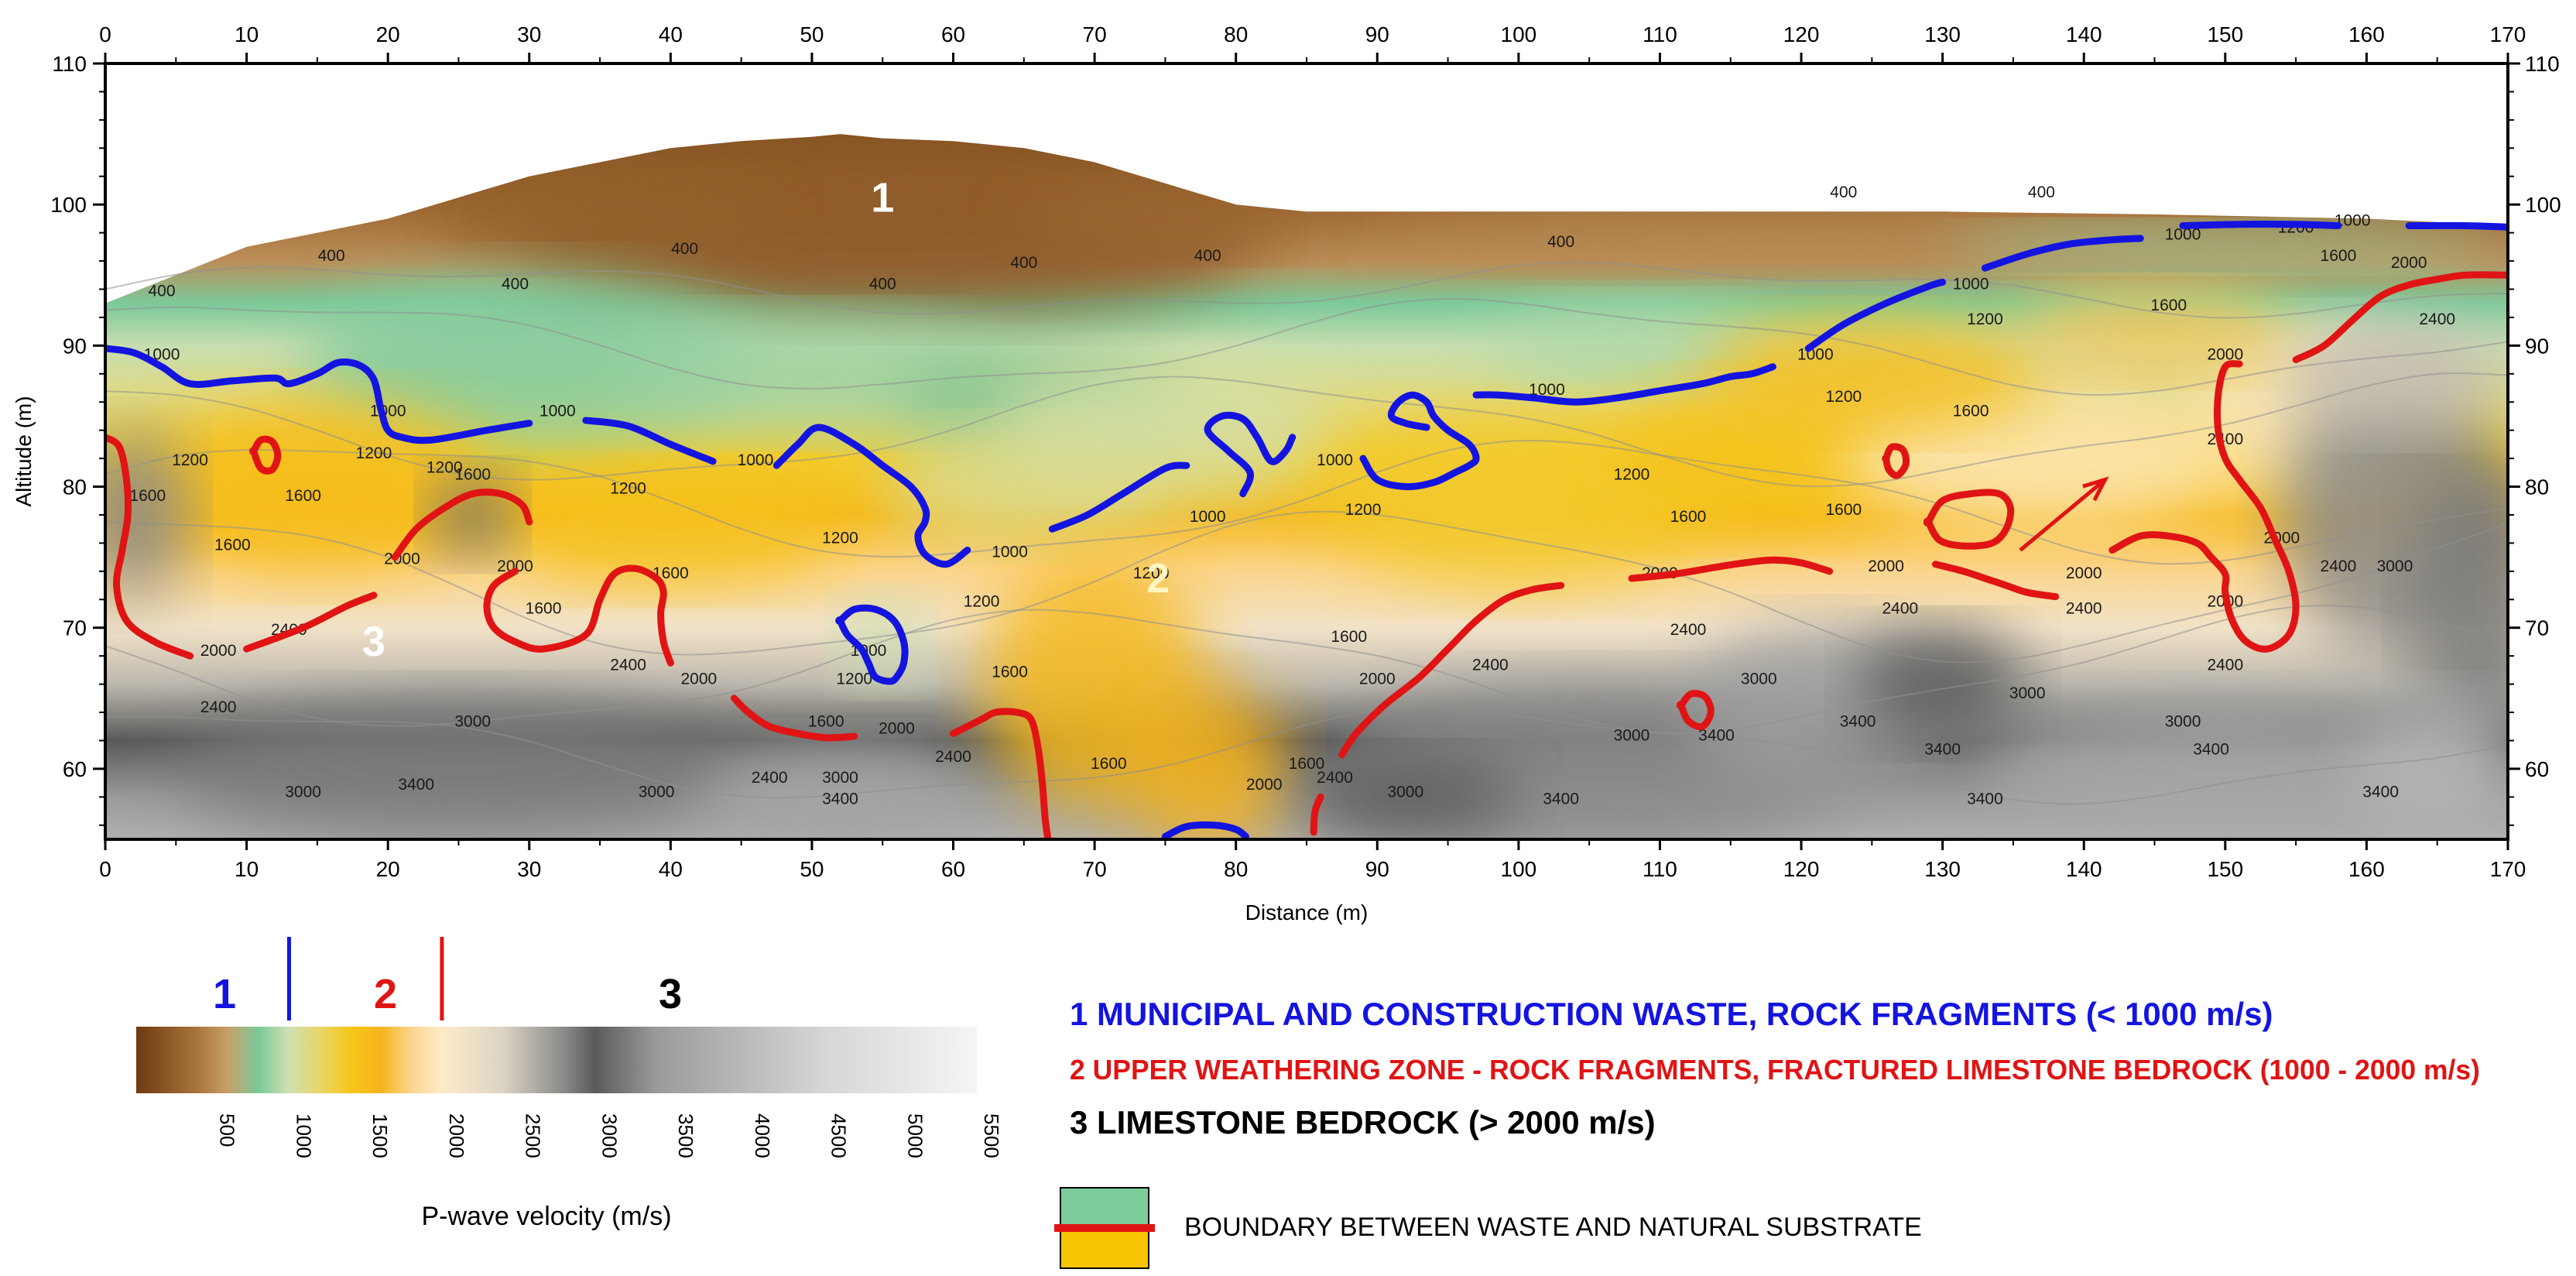 The width and height of the screenshot is (2576, 1276). What do you see at coordinates (953, 34) in the screenshot?
I see `x-tick-label-top: 60` at bounding box center [953, 34].